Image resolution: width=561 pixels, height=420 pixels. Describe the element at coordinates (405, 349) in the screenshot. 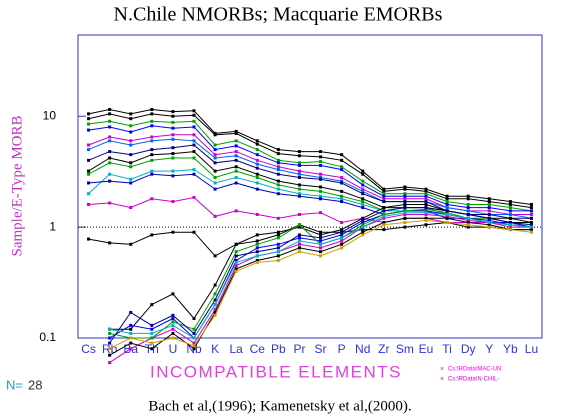

I see `x-tick-label: Sm` at that location.